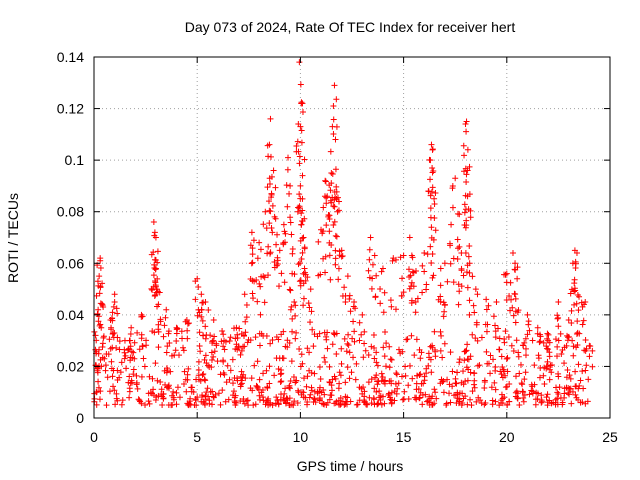 Image resolution: width=640 pixels, height=480 pixels. I want to click on y-axis-label: ROTI / TECUs, so click(13, 238).